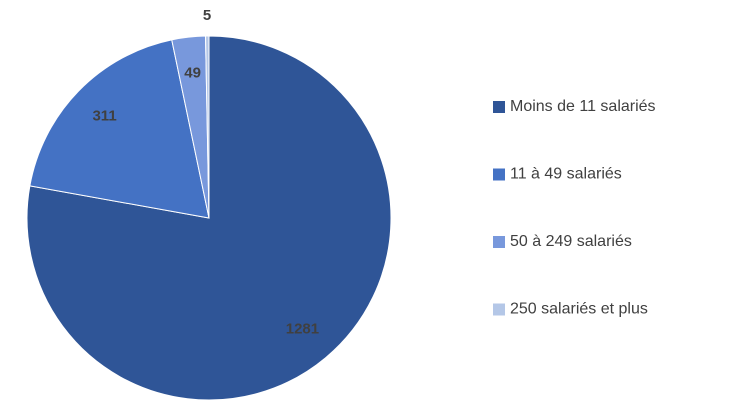 Image resolution: width=734 pixels, height=402 pixels. What do you see at coordinates (192, 72) in the screenshot?
I see `data-label: 49` at bounding box center [192, 72].